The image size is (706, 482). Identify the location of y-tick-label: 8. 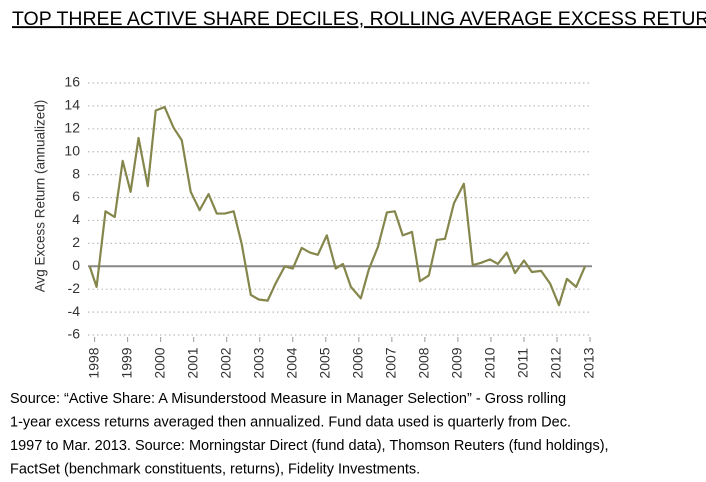
(76, 173).